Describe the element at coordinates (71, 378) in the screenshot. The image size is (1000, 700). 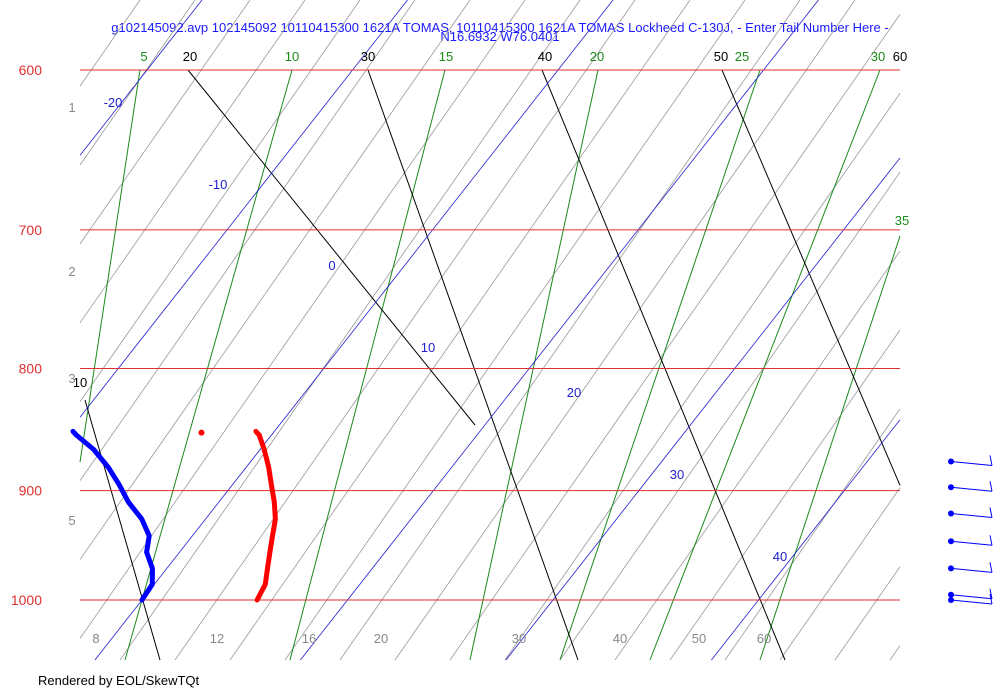
I see `height-label: 3` at that location.